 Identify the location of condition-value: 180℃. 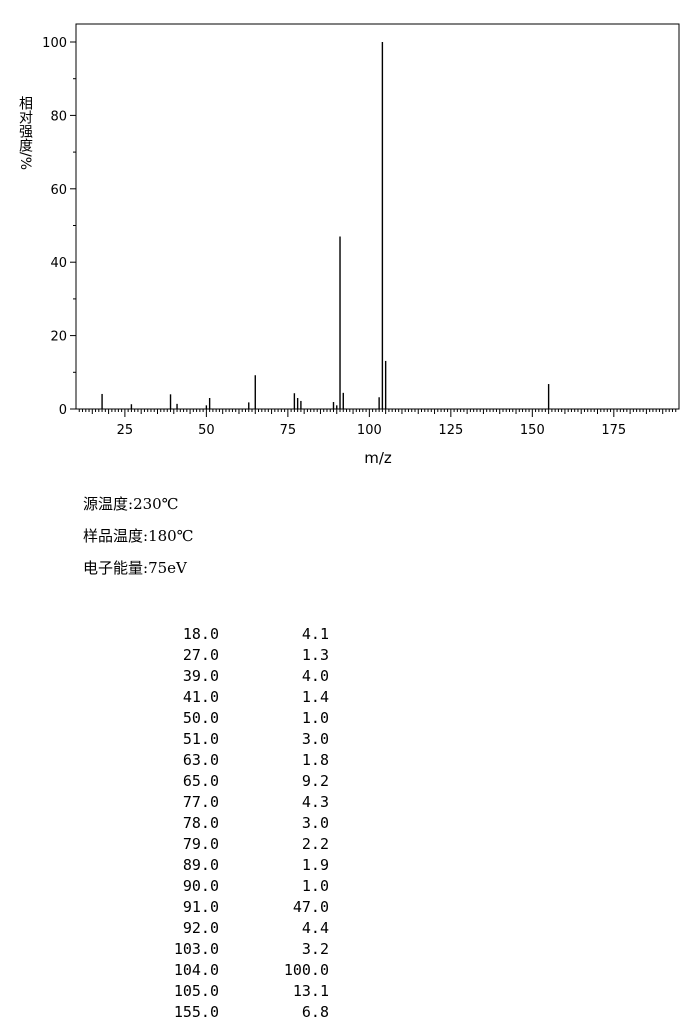
(171, 536).